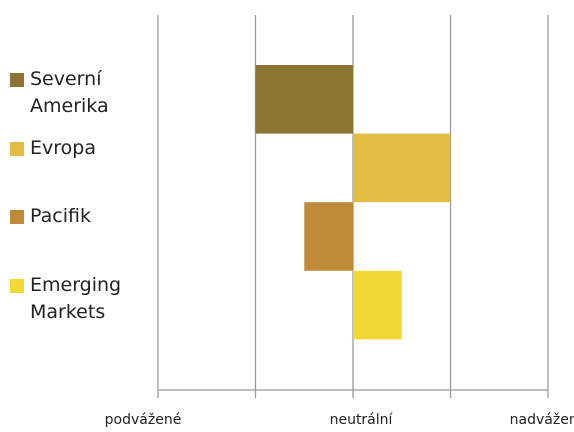 Image resolution: width=574 pixels, height=432 pixels. I want to click on x-tick-label: nadvážené, so click(542, 420).